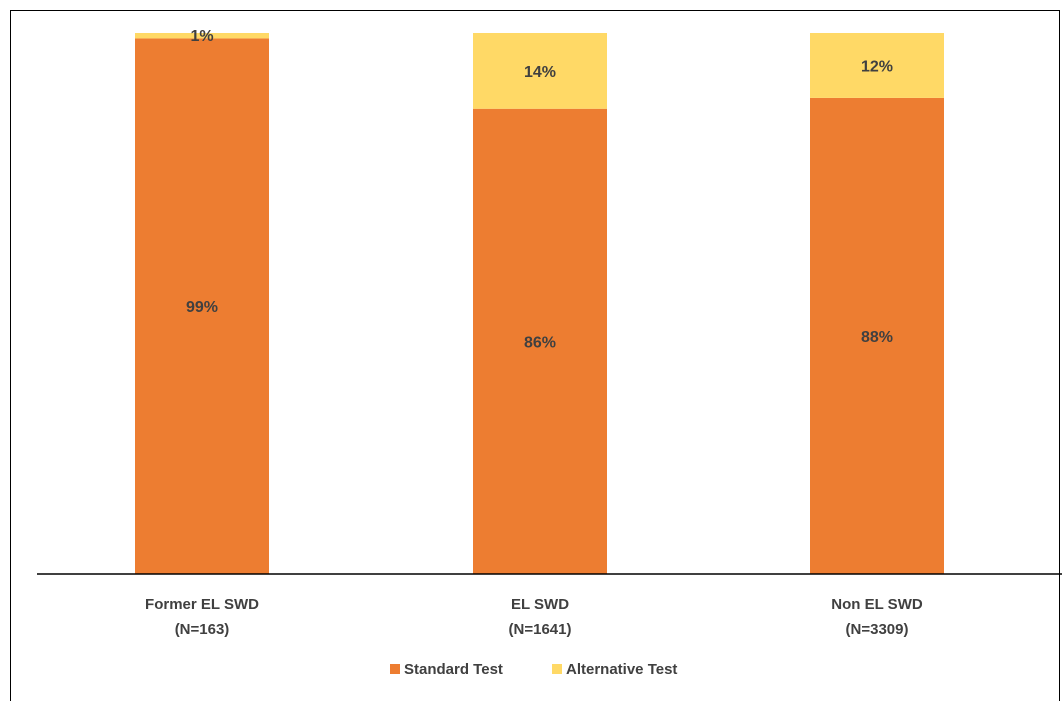 The image size is (1062, 701). What do you see at coordinates (557, 669) in the screenshot?
I see `legend-swatch-alternative` at bounding box center [557, 669].